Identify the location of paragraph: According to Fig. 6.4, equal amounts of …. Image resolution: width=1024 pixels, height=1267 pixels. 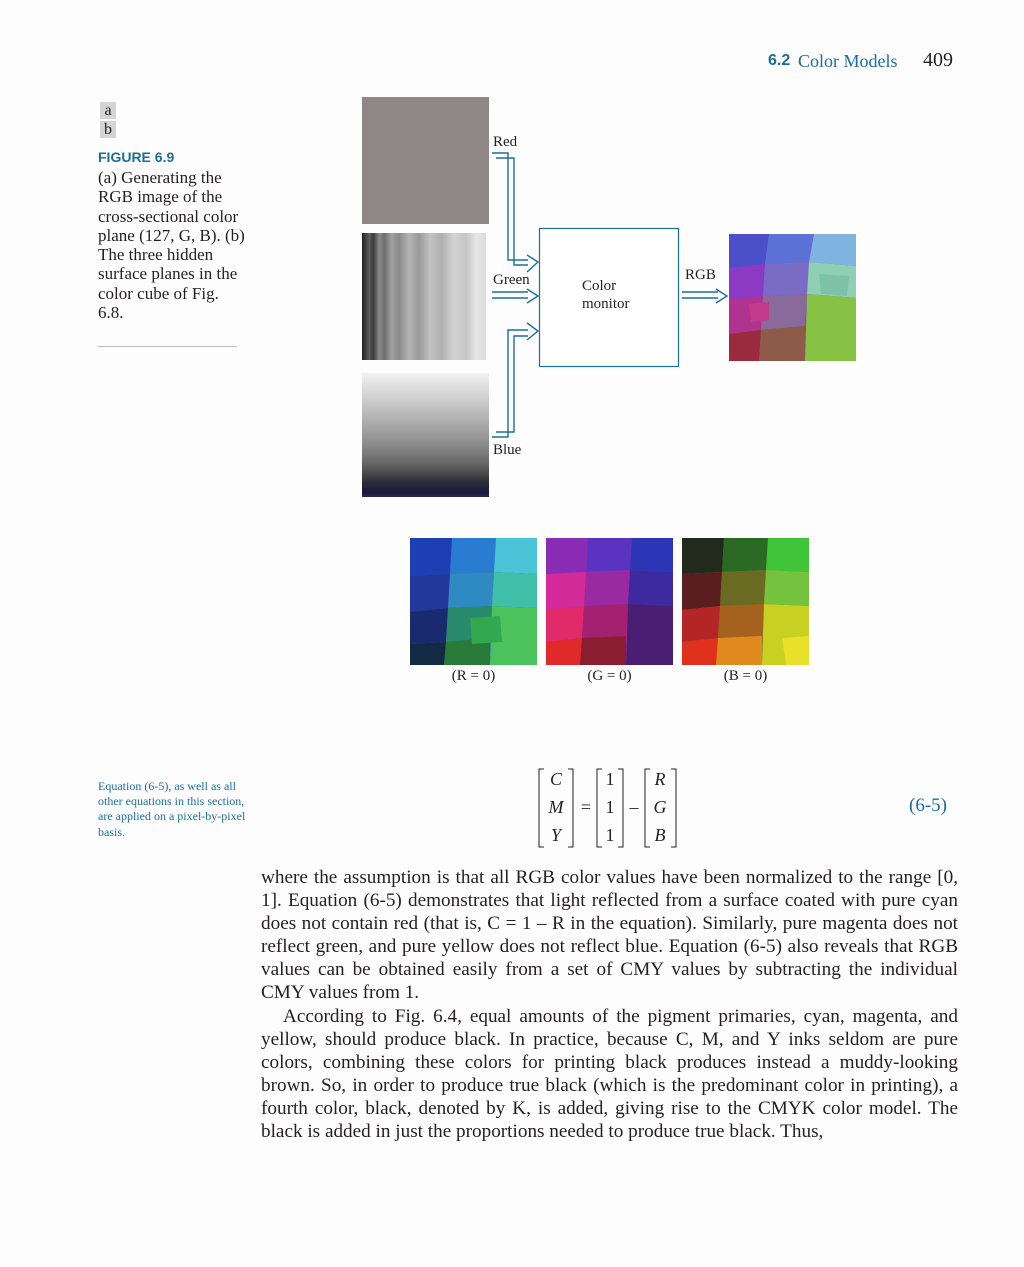
(609, 1074).